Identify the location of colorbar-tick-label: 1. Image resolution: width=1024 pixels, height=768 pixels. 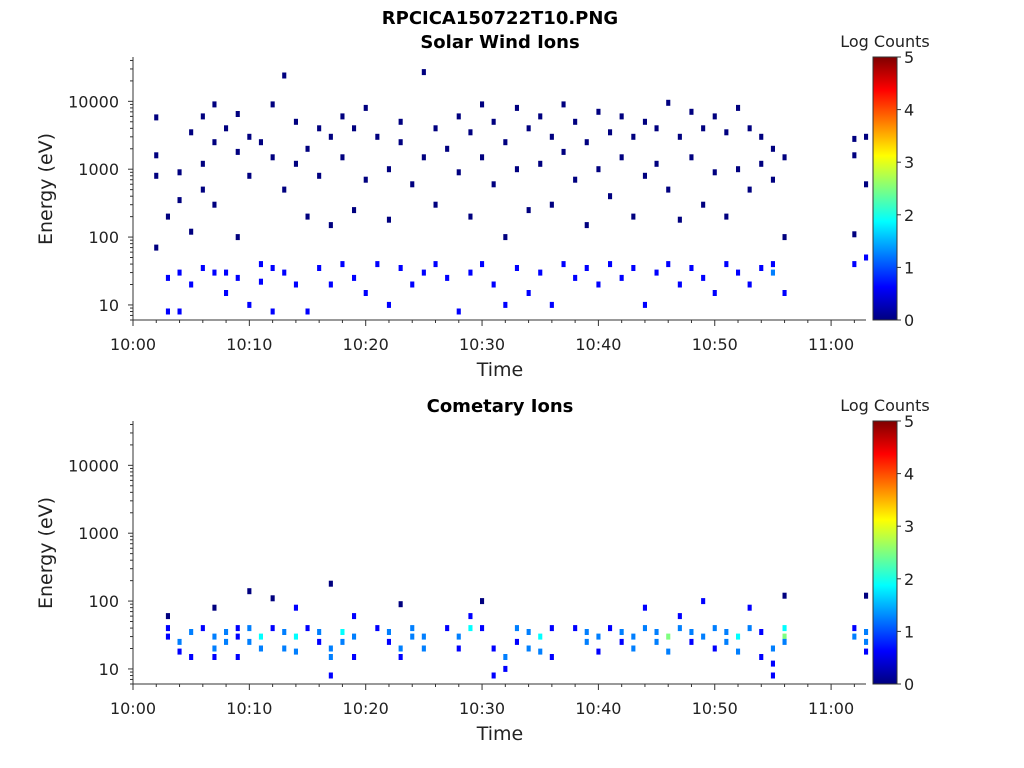
(909, 631).